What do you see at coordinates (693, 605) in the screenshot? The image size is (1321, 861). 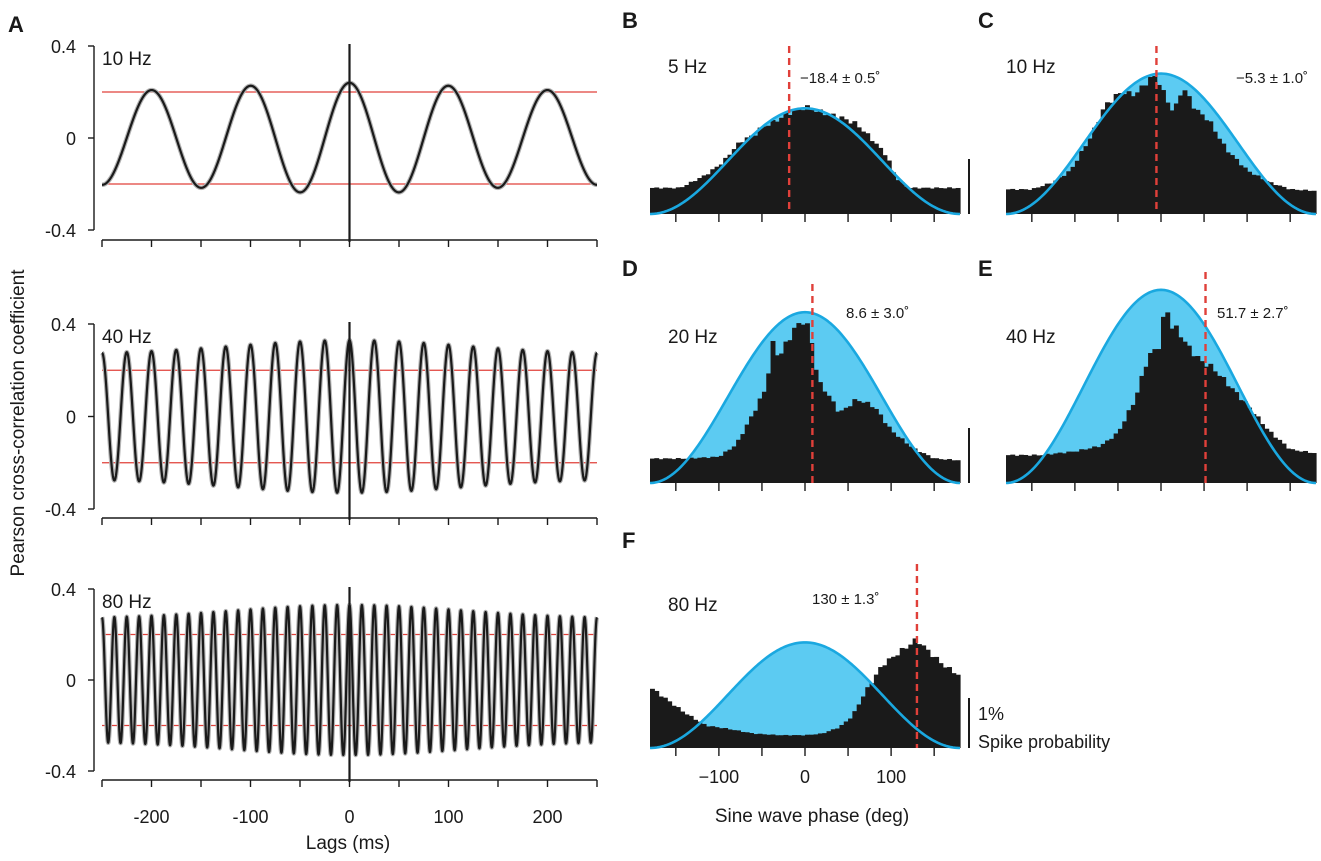 I see `frequency-label: 80 Hz` at bounding box center [693, 605].